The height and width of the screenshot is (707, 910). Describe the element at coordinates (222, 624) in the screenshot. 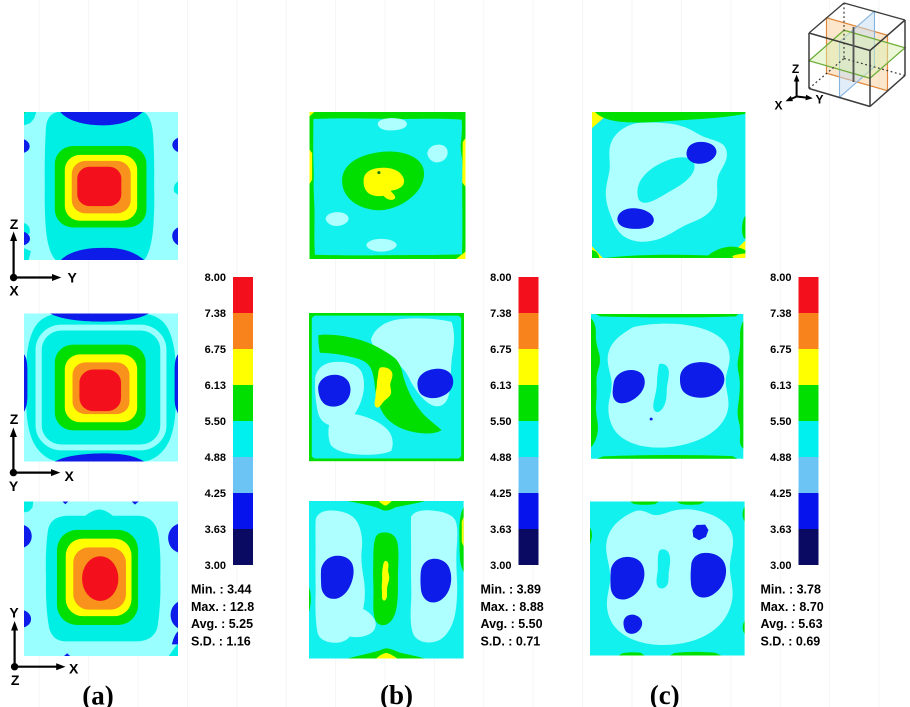

I see `svg-text: Avg. : 5.25` at that location.